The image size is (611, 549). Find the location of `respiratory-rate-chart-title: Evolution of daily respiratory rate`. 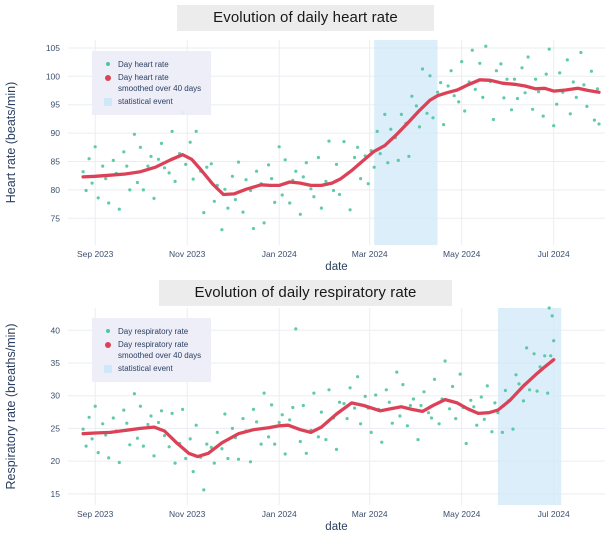

respiratory-rate-chart-title: Evolution of daily respiratory rate is located at coordinates (305, 293).